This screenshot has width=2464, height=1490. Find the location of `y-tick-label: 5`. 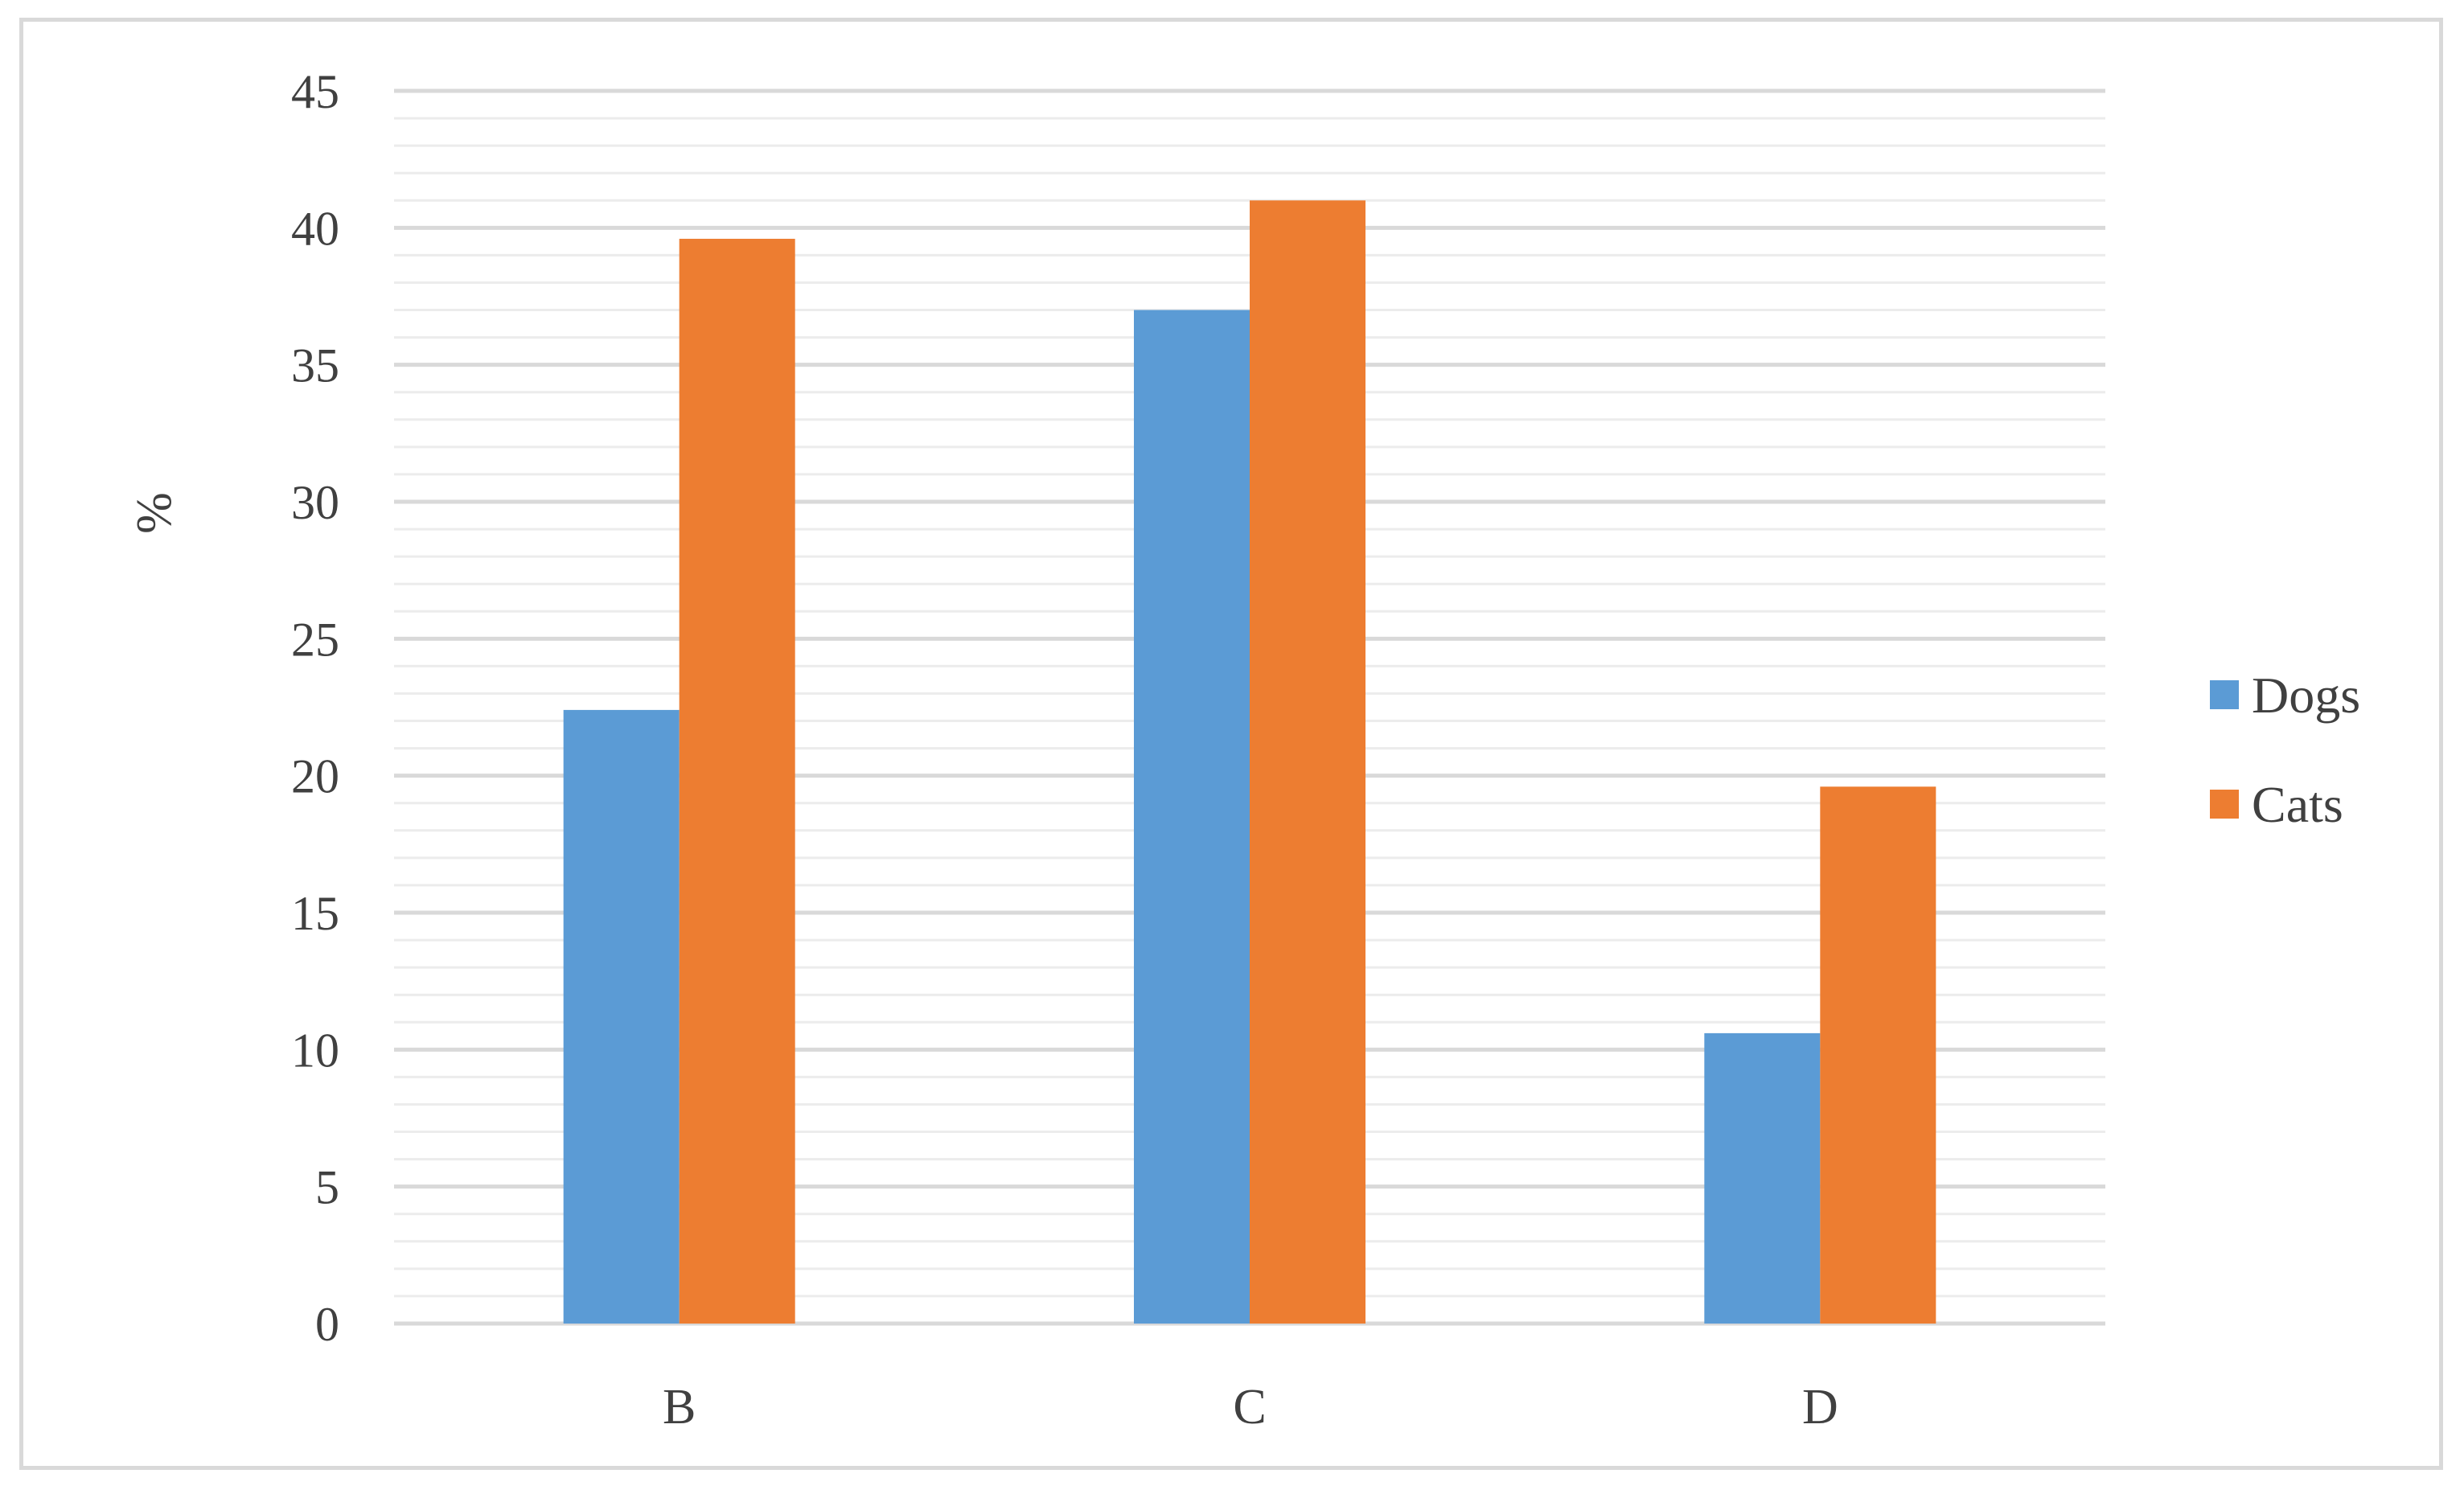

y-tick-label: 5 is located at coordinates (327, 1187).